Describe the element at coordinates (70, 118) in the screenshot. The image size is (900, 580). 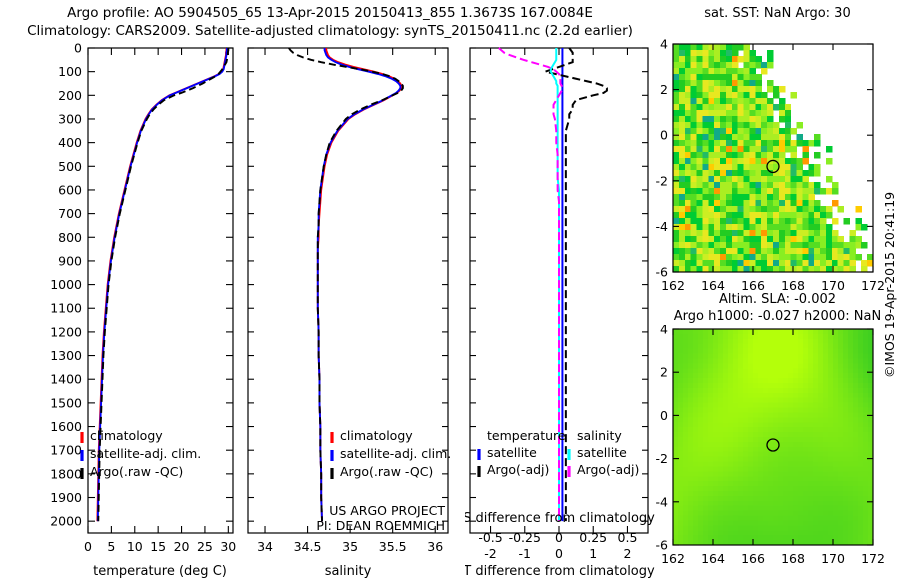
I see `svg-text: 300` at that location.